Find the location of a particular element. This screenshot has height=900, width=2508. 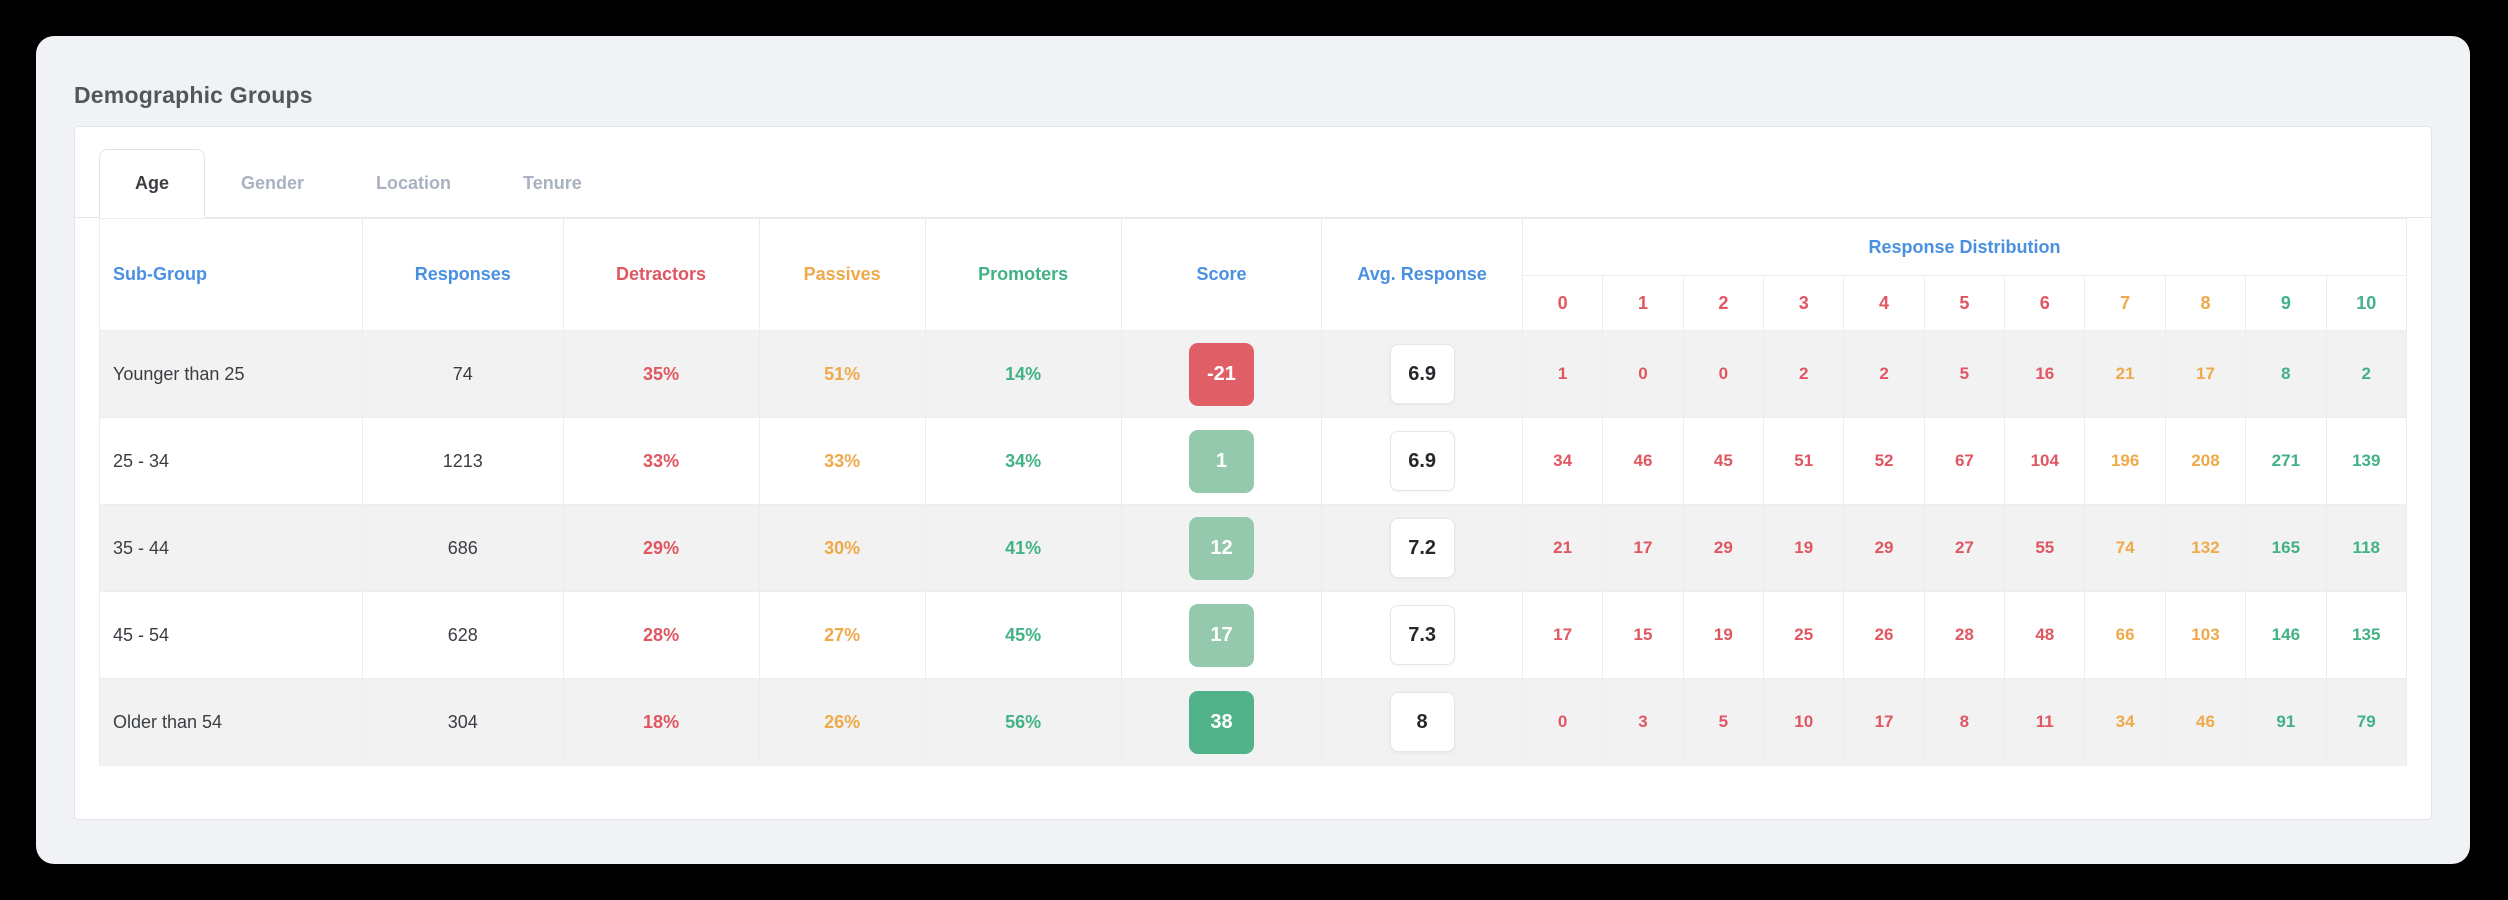

cell-distribution-8: 208 is located at coordinates (2205, 461).